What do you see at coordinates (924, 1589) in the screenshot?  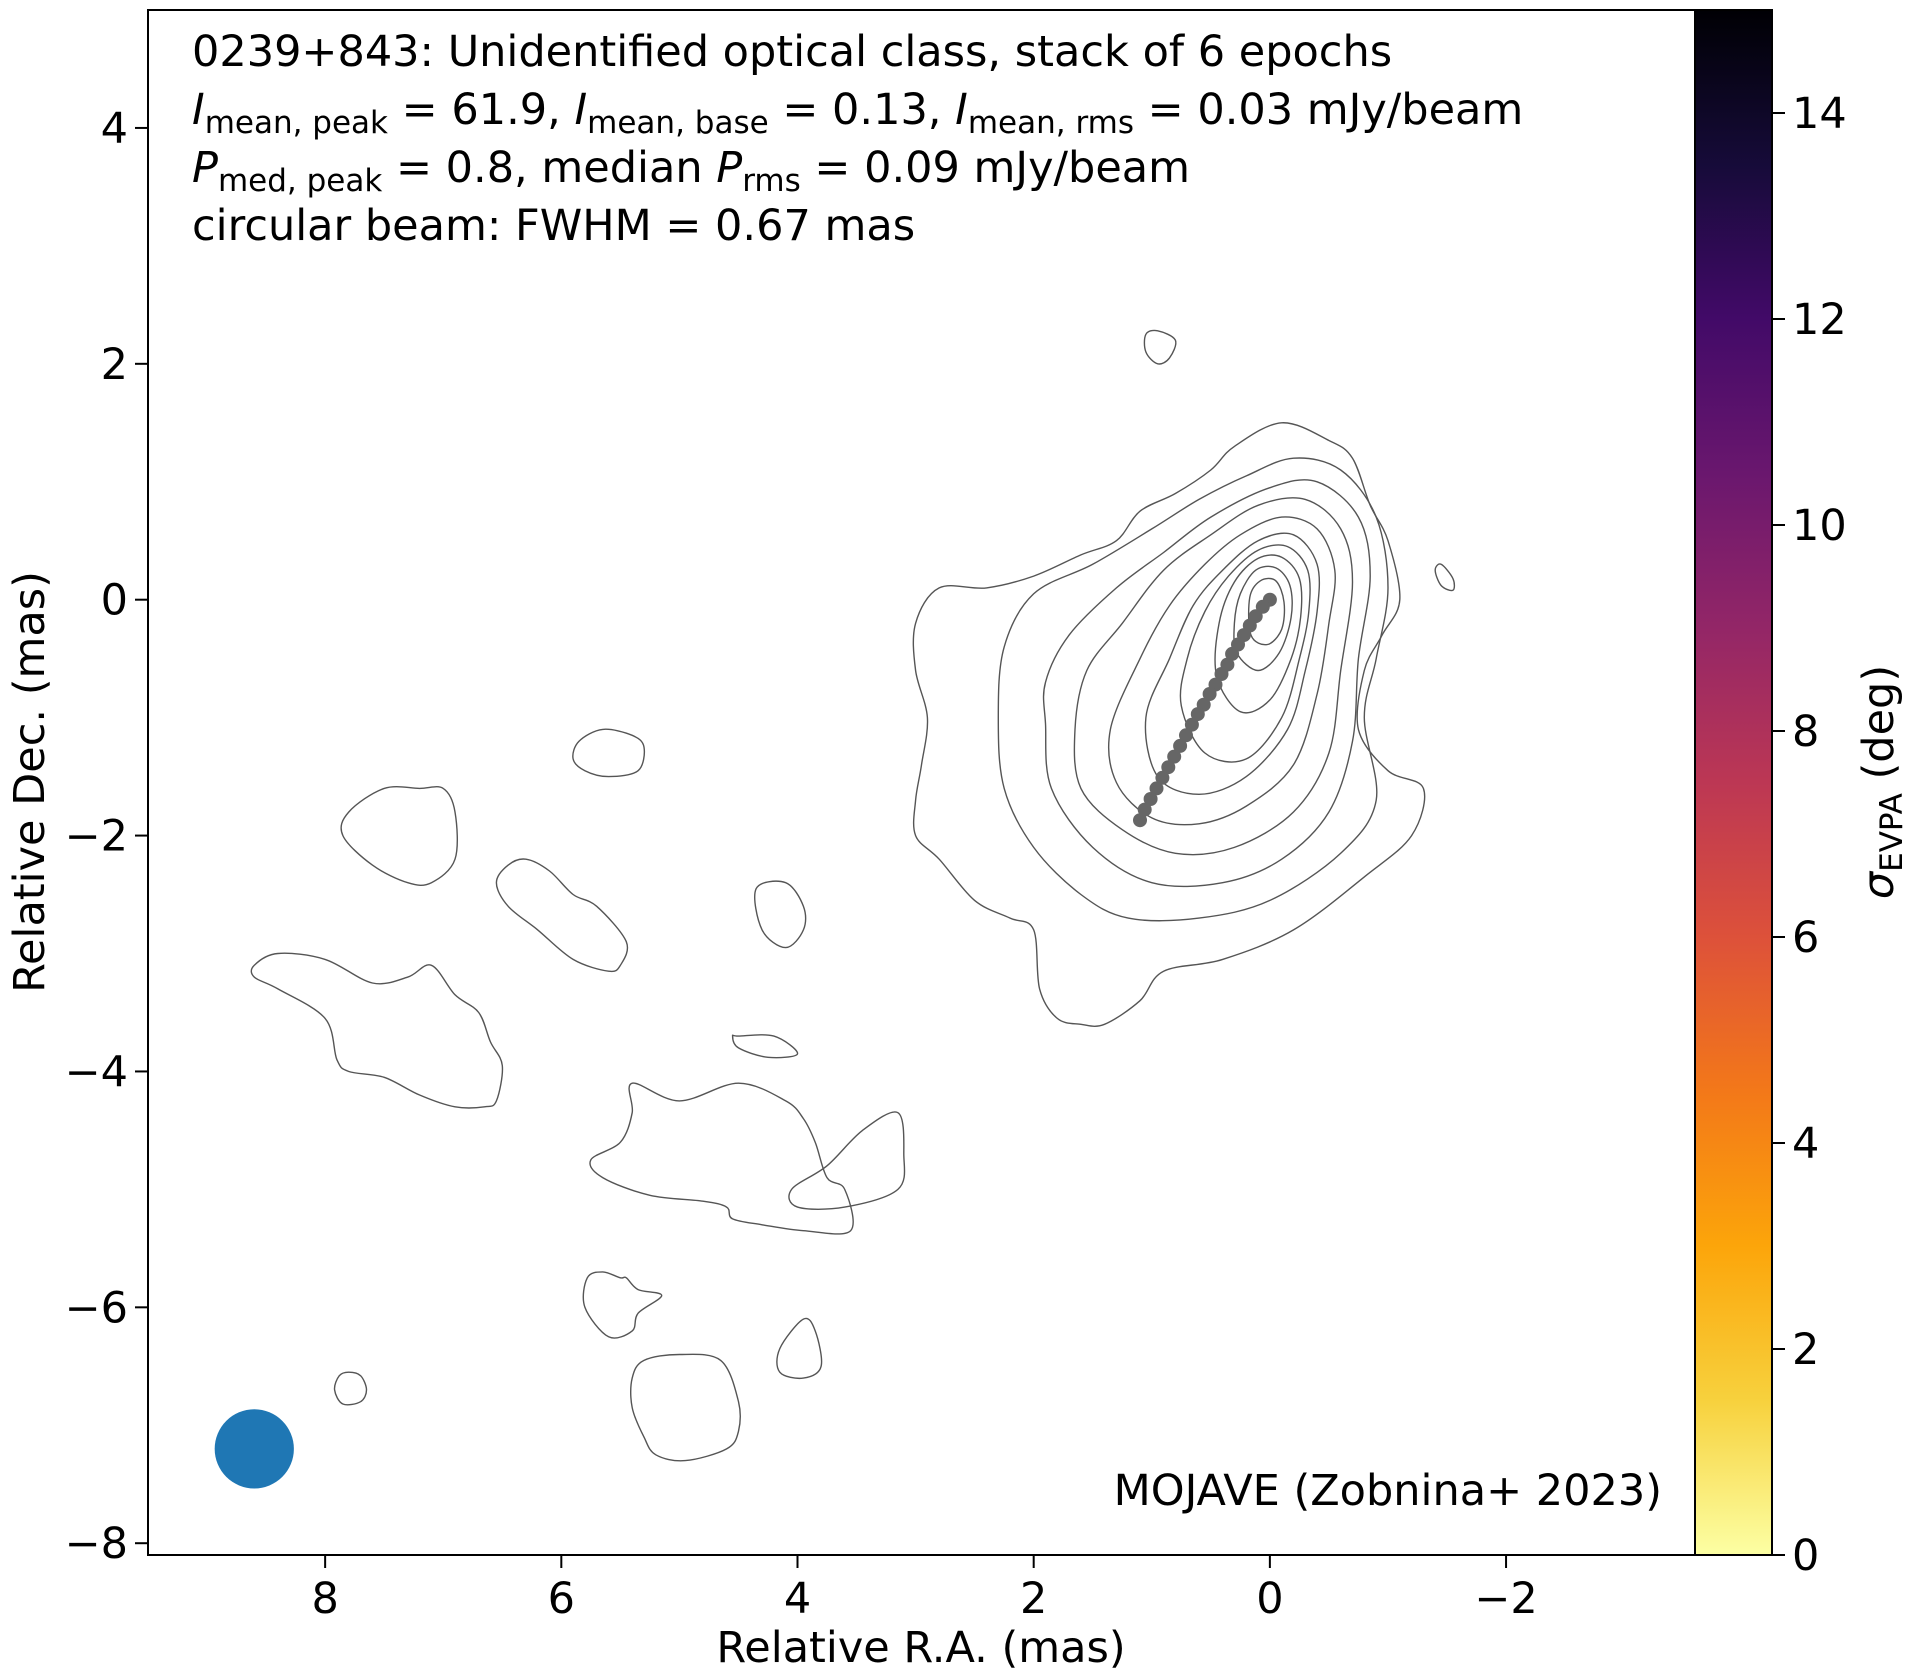 I see `x-axis: 8 6 4 2 0 −2` at bounding box center [924, 1589].